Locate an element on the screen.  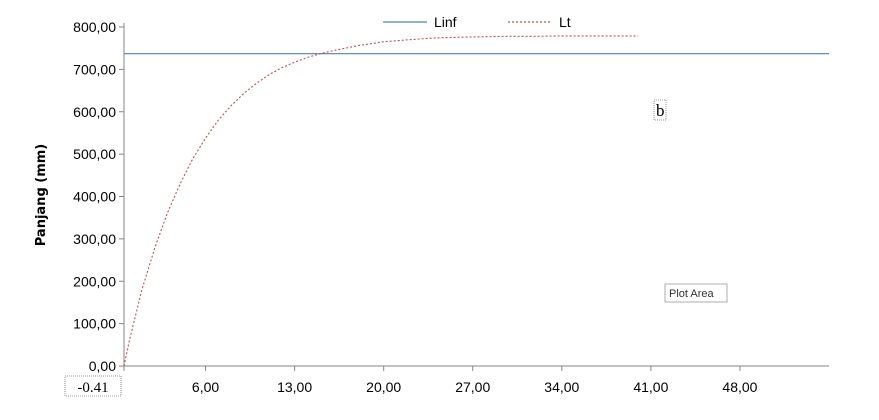
x-tick-label: 41,00 is located at coordinates (650, 387).